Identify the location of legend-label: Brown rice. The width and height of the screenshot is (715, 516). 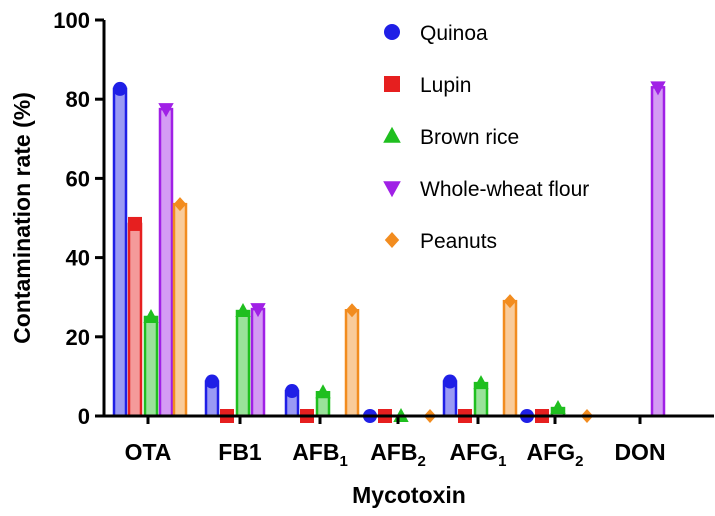
(469, 137).